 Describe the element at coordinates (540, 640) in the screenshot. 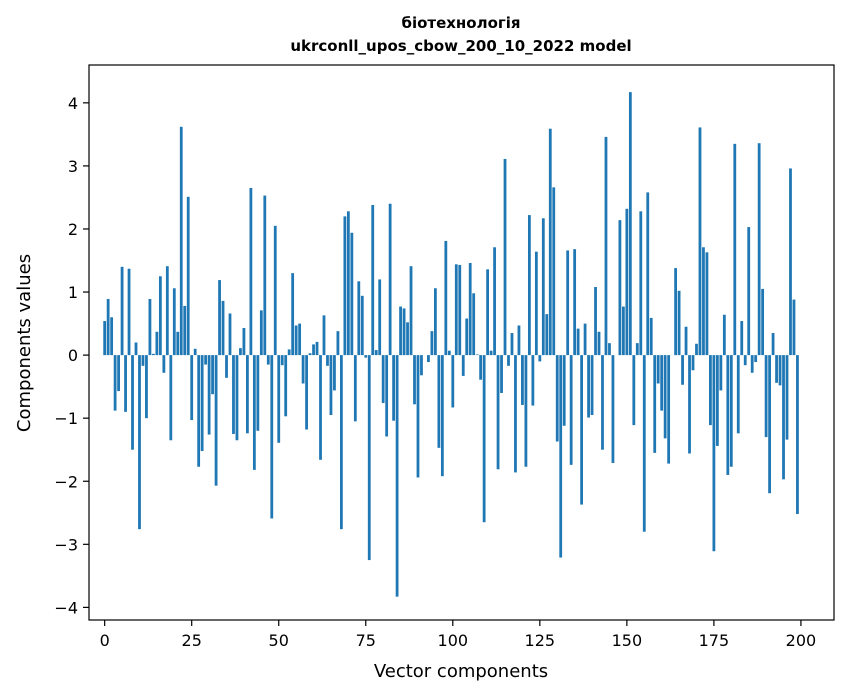

I see `x-tick-label-125: 125` at that location.